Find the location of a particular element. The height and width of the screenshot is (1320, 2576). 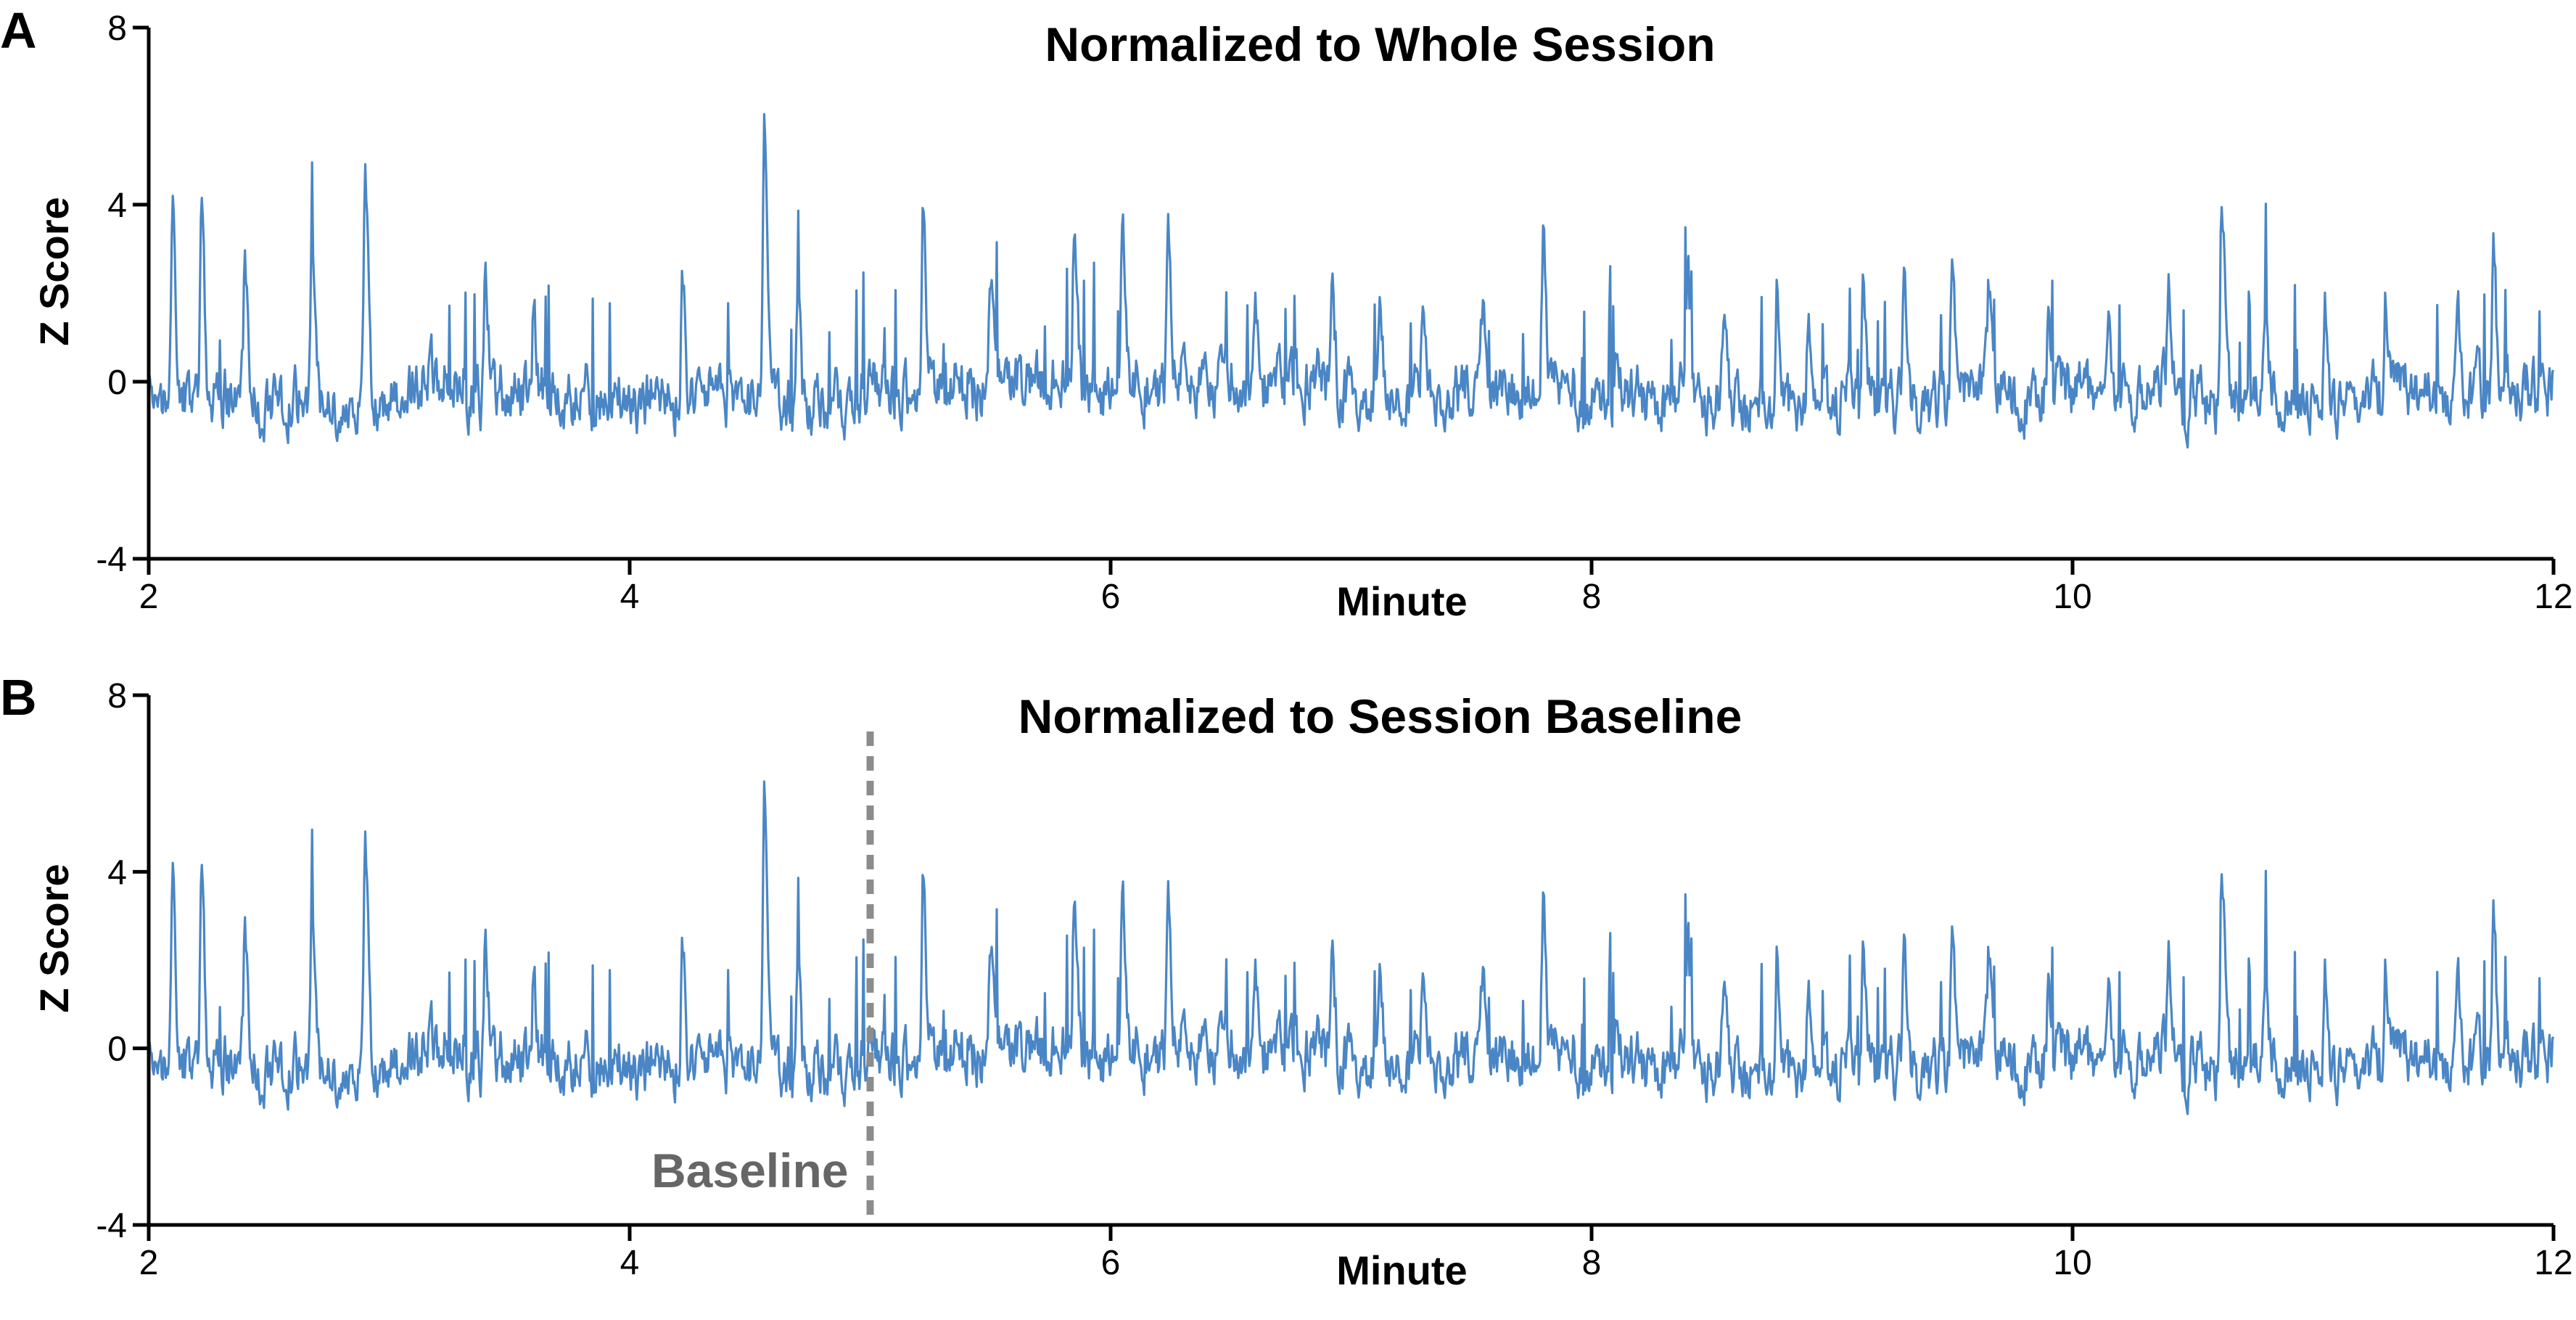

chart-title: Normalized to Whole Session is located at coordinates (1380, 44).